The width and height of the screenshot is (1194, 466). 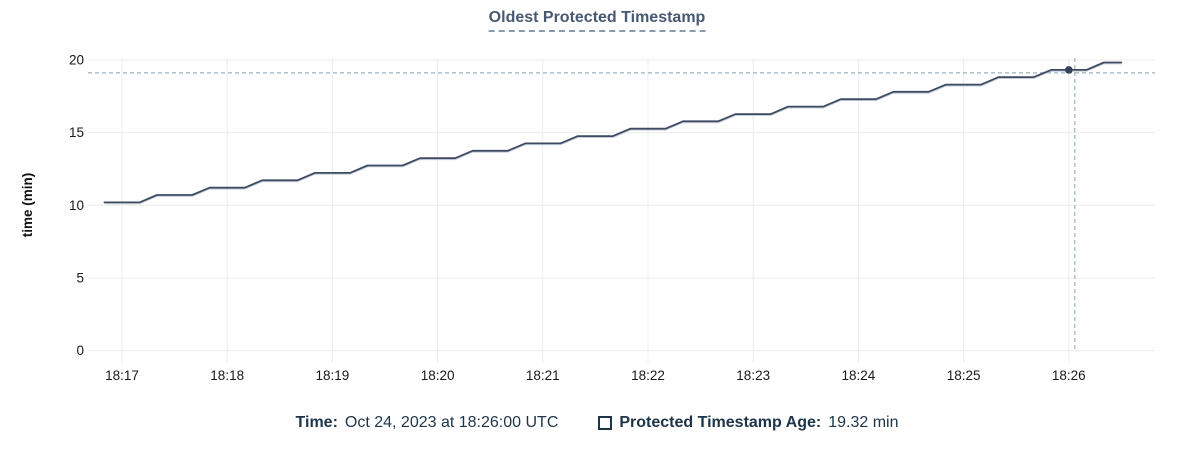 I want to click on y-tick-label: 20, so click(x=76, y=60).